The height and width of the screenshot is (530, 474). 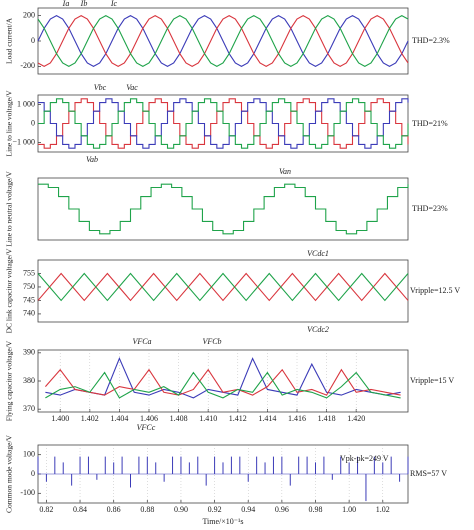 What do you see at coordinates (23, 141) in the screenshot?
I see `y-tick-label: −1 000` at bounding box center [23, 141].